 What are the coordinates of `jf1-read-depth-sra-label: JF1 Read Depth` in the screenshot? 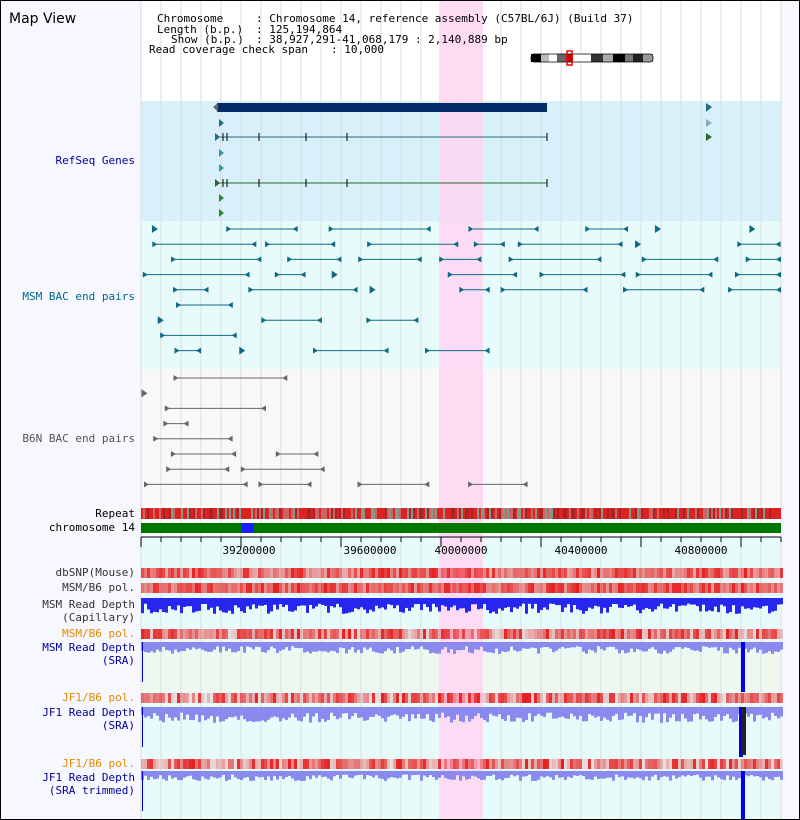 It's located at (88, 712).